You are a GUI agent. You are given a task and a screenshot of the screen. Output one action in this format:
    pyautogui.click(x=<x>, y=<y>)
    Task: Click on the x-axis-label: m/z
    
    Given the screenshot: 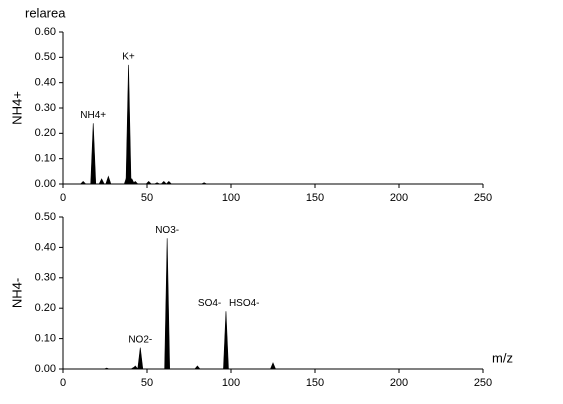 What is the action you would take?
    pyautogui.click(x=502, y=357)
    